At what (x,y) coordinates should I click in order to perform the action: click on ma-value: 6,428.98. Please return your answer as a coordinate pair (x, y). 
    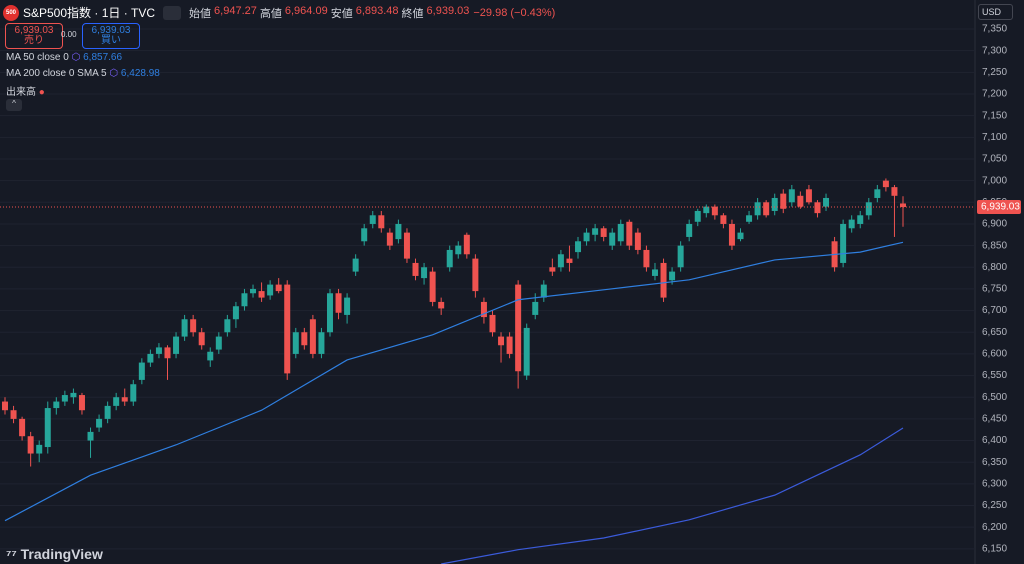
    Looking at the image, I should click on (140, 73).